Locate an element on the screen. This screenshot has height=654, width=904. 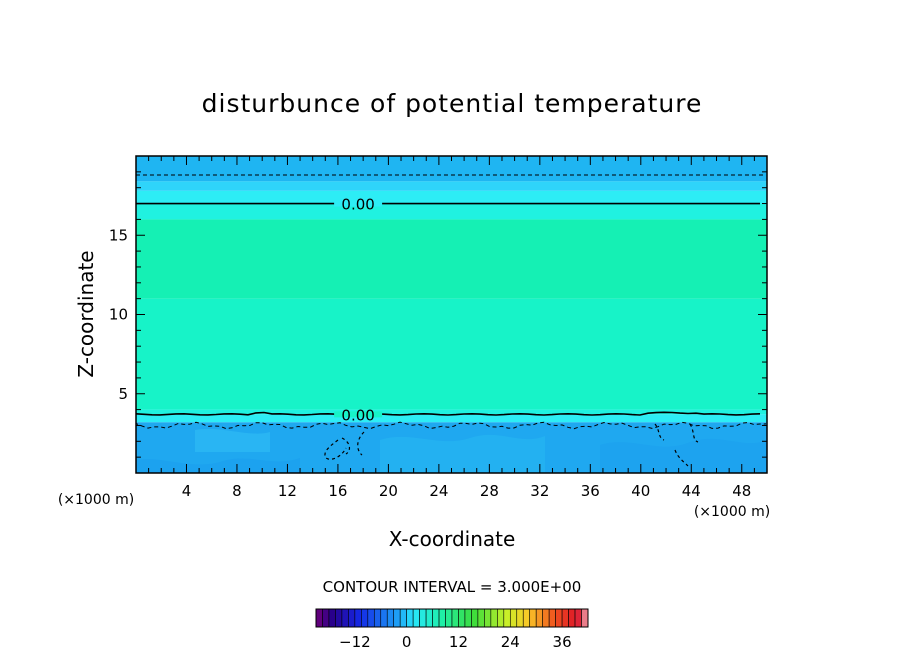
x-unit-label-left: (×1000 m) is located at coordinates (96, 500).